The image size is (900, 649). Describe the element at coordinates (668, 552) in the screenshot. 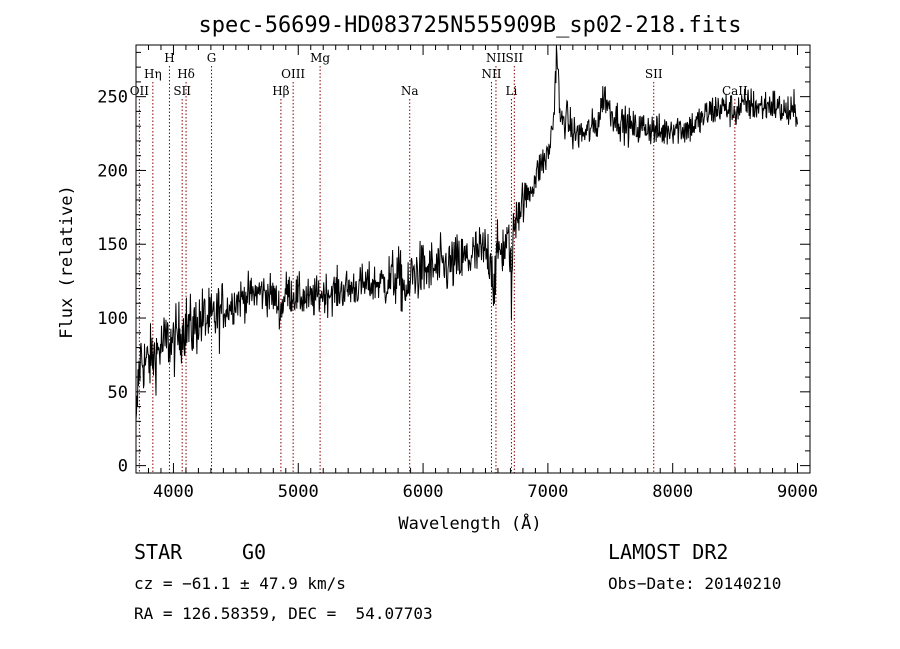

I see `survey-name: LAMOST DR2` at that location.